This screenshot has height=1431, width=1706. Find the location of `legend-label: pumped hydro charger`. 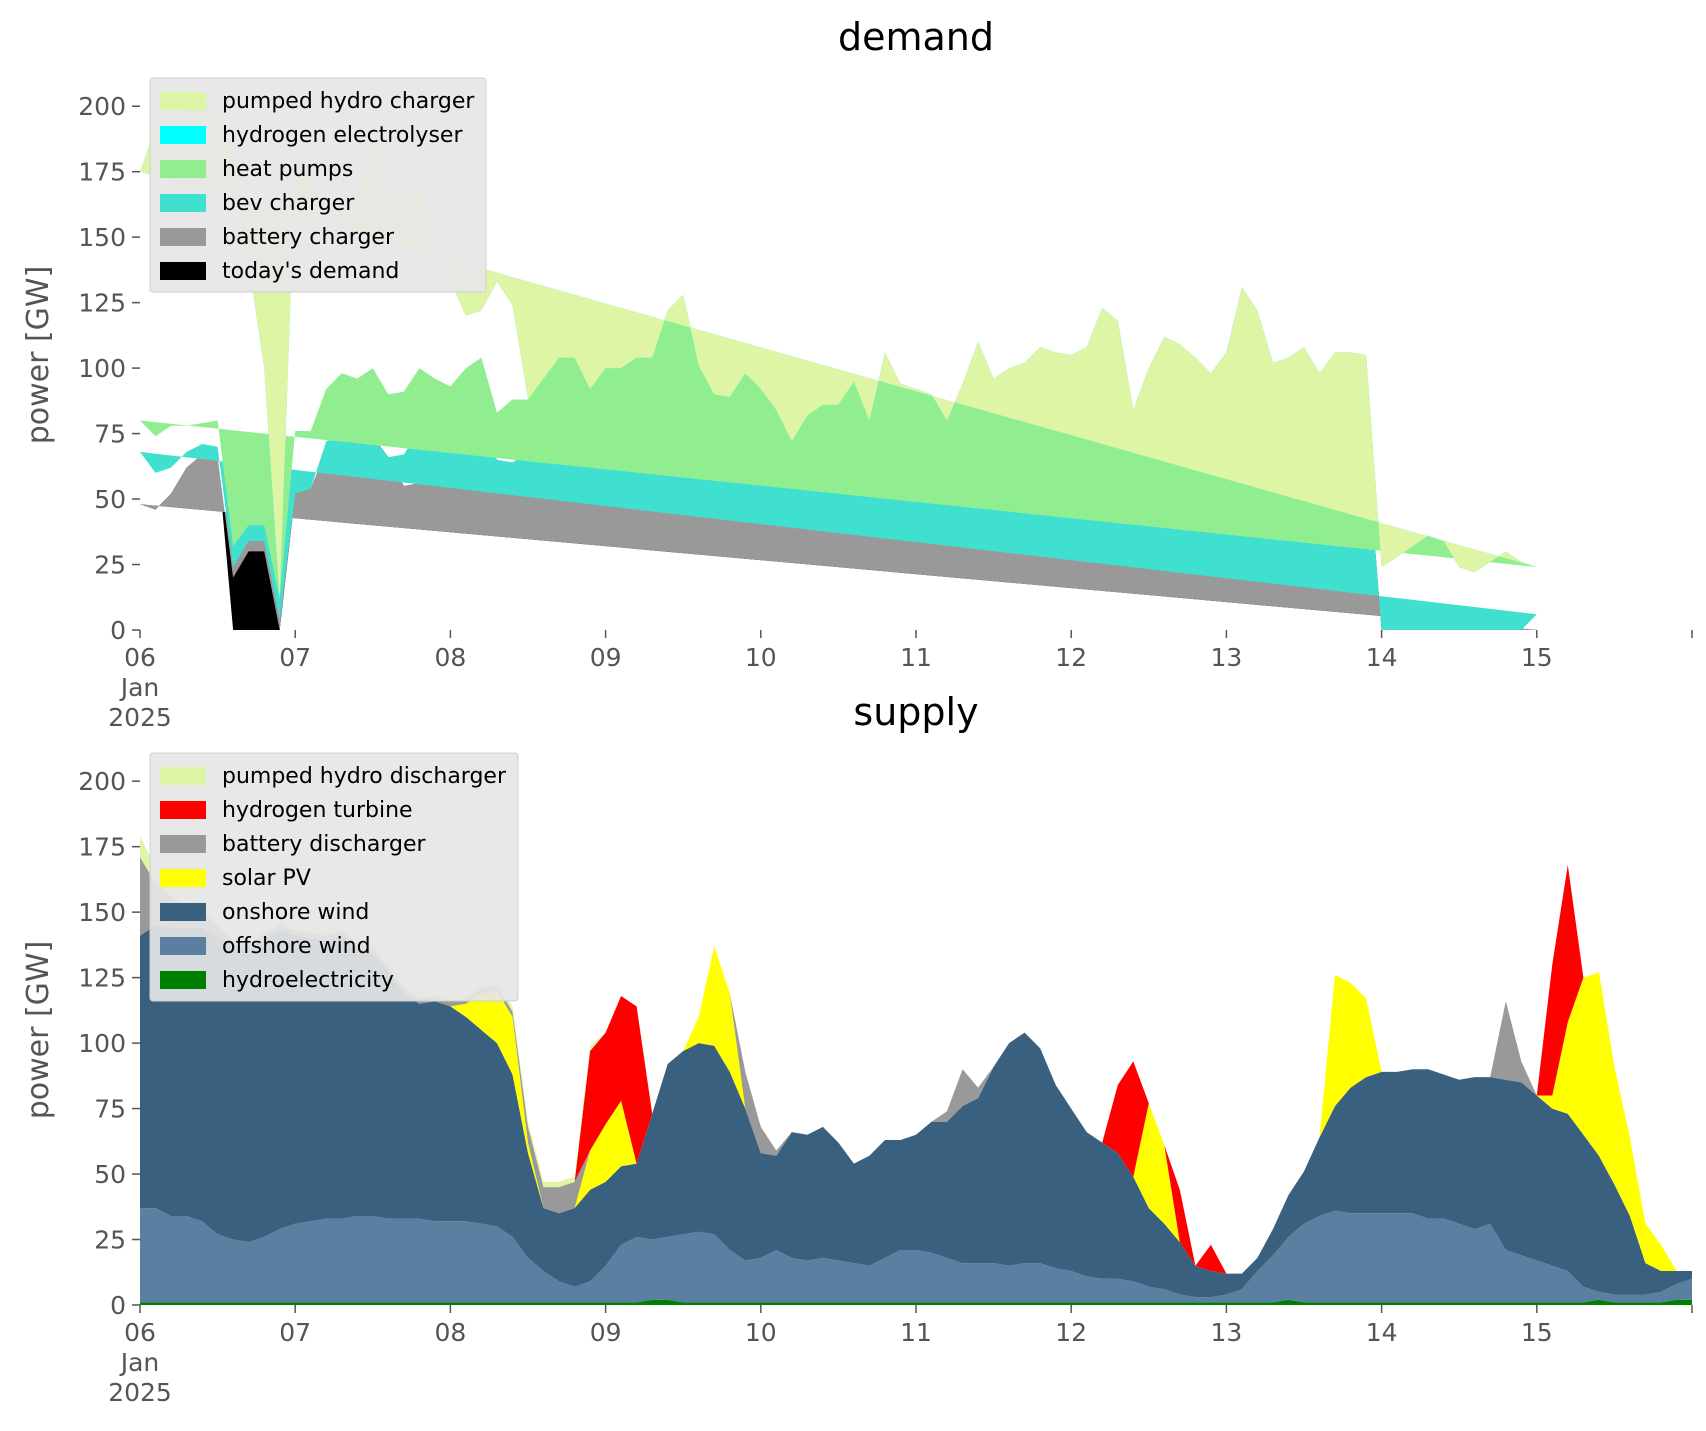

legend-label: pumped hydro charger is located at coordinates (348, 101).